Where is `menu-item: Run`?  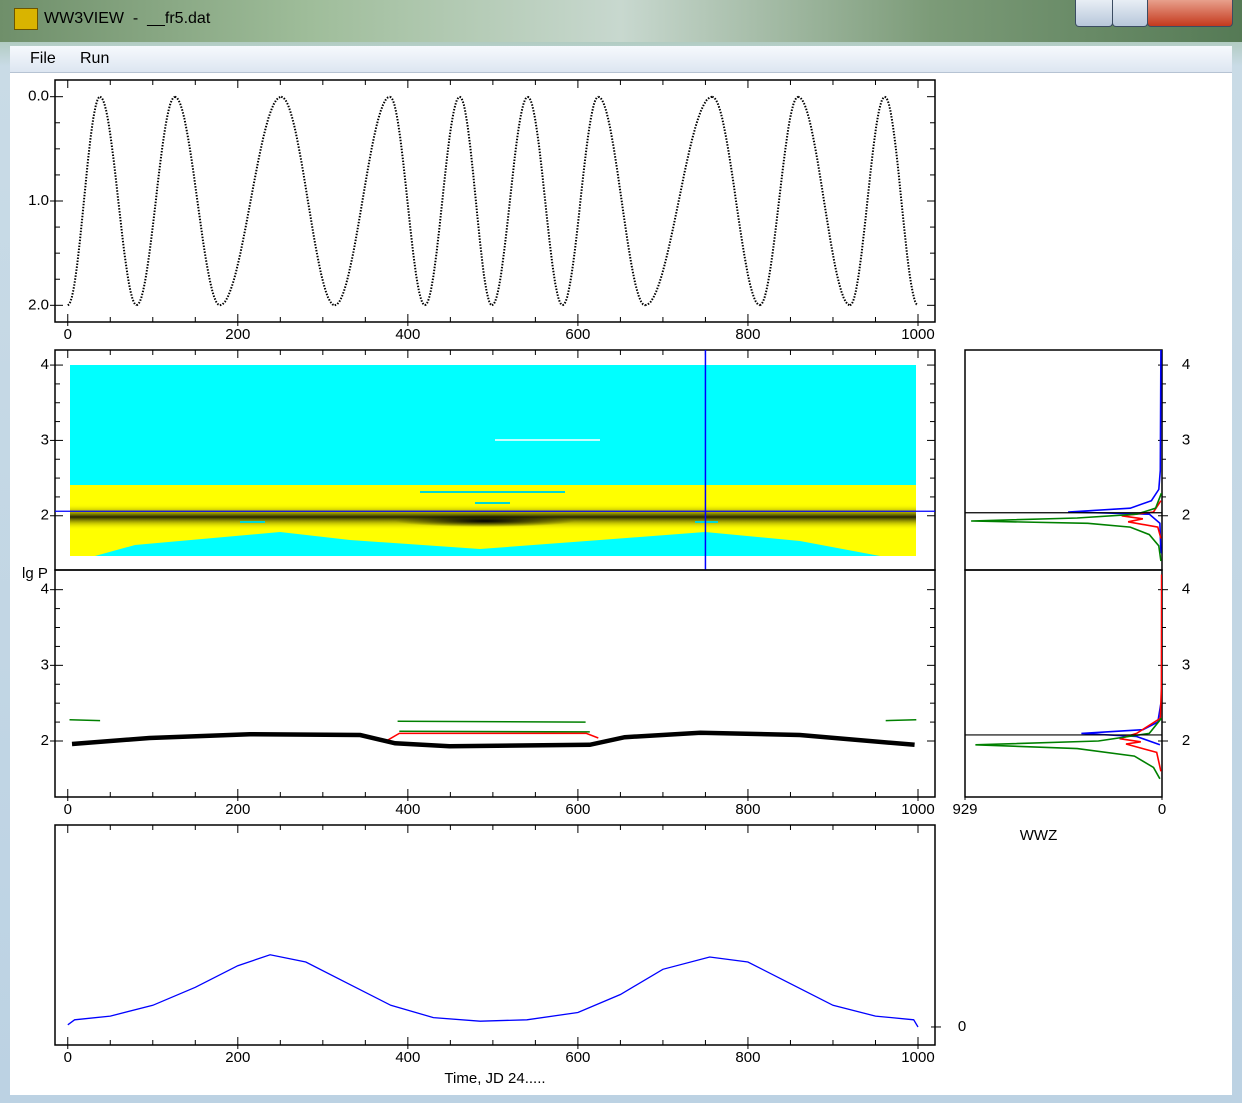 menu-item: Run is located at coordinates (95, 58).